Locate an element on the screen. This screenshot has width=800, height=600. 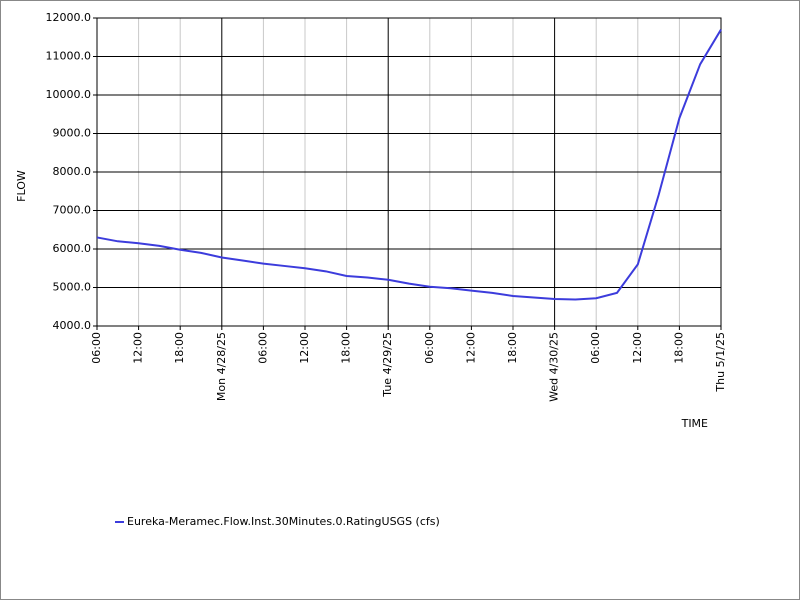
y-axis-label: FLOW is located at coordinates (21, 186).